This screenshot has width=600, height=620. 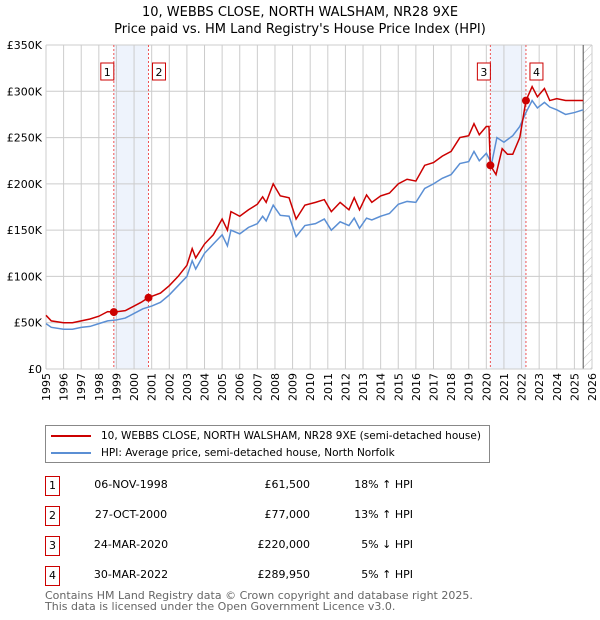 I want to click on x-tick-label: 1999, so click(x=116, y=387).